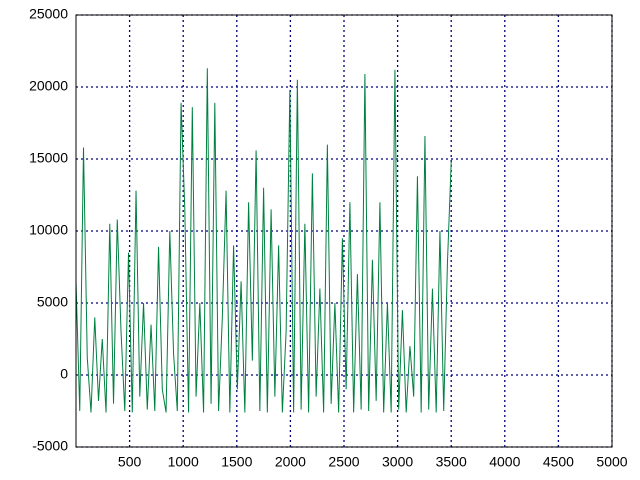 The image size is (640, 480). I want to click on y-tick-label: 10000, so click(48, 230).